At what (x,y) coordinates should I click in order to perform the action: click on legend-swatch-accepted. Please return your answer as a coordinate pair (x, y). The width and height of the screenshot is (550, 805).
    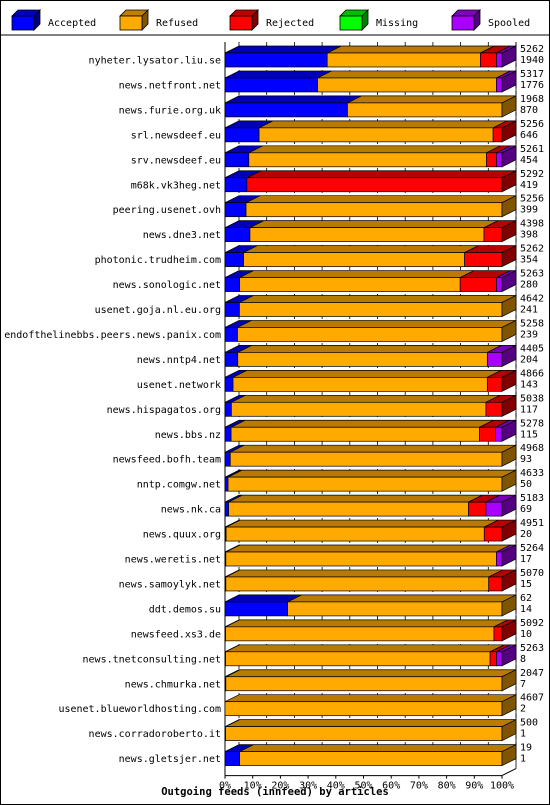
    Looking at the image, I should click on (23, 23).